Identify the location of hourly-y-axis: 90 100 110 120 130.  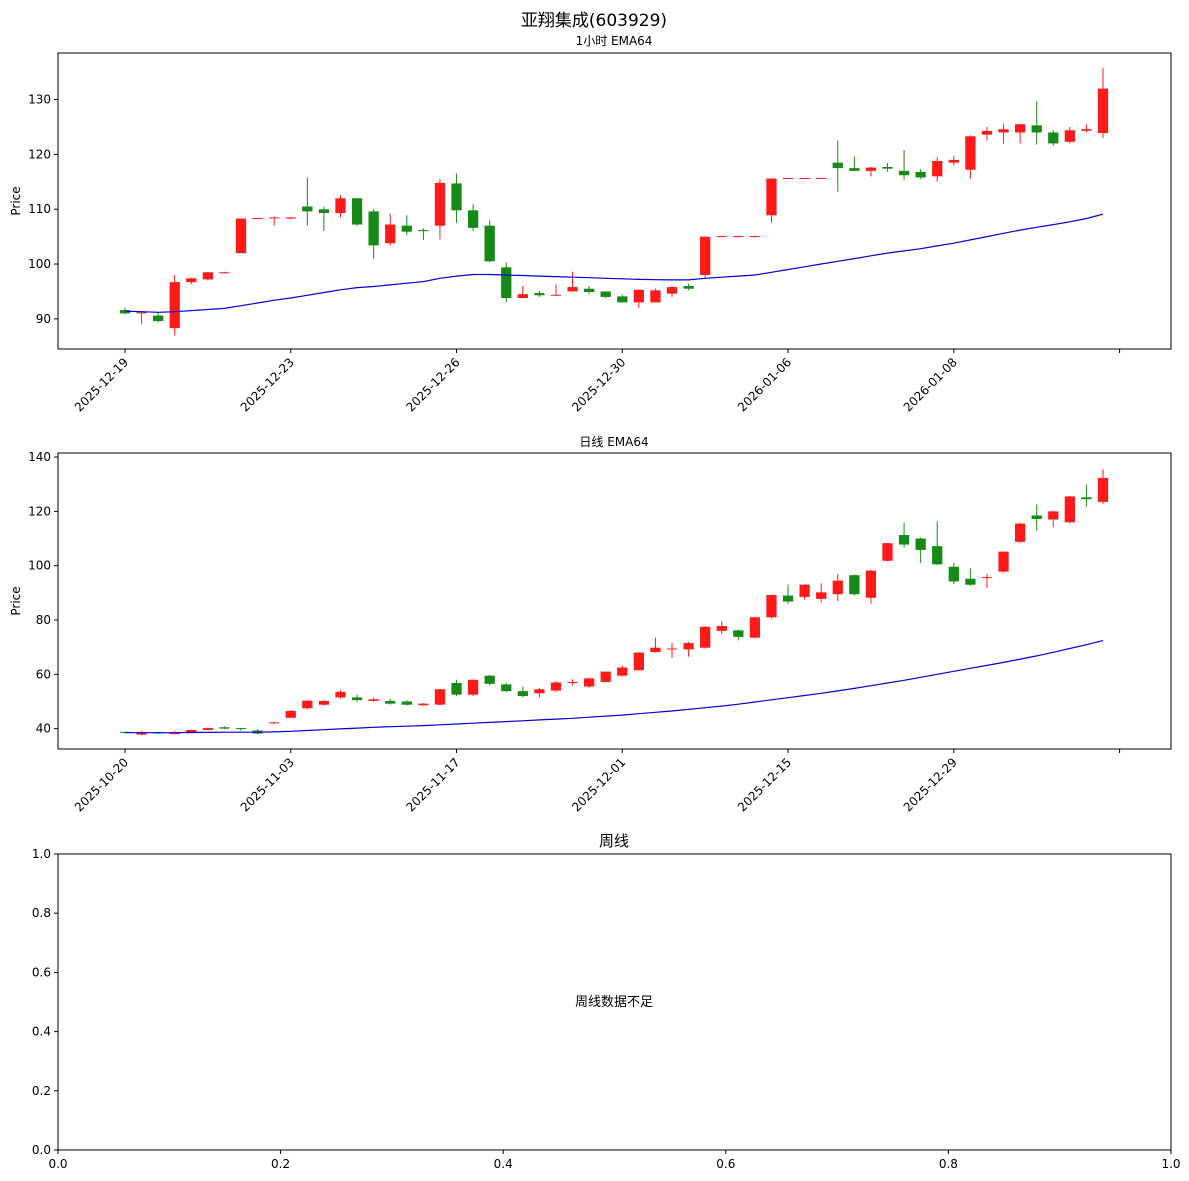
(43, 209).